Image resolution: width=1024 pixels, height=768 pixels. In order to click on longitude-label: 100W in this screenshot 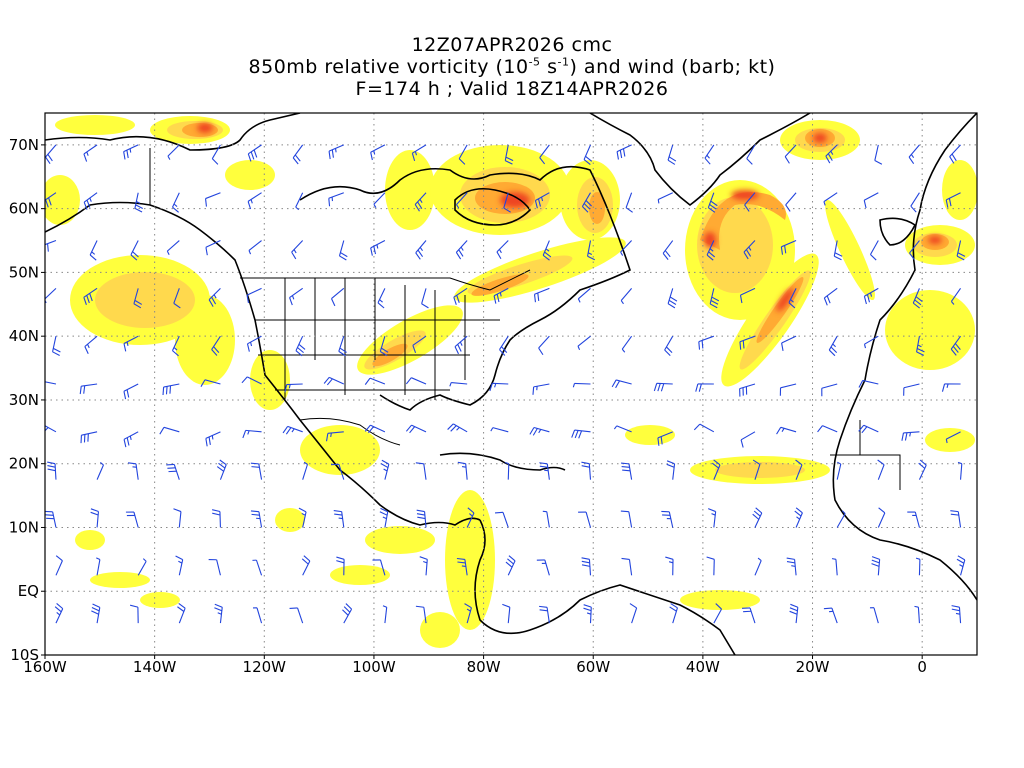, I will do `click(374, 667)`.